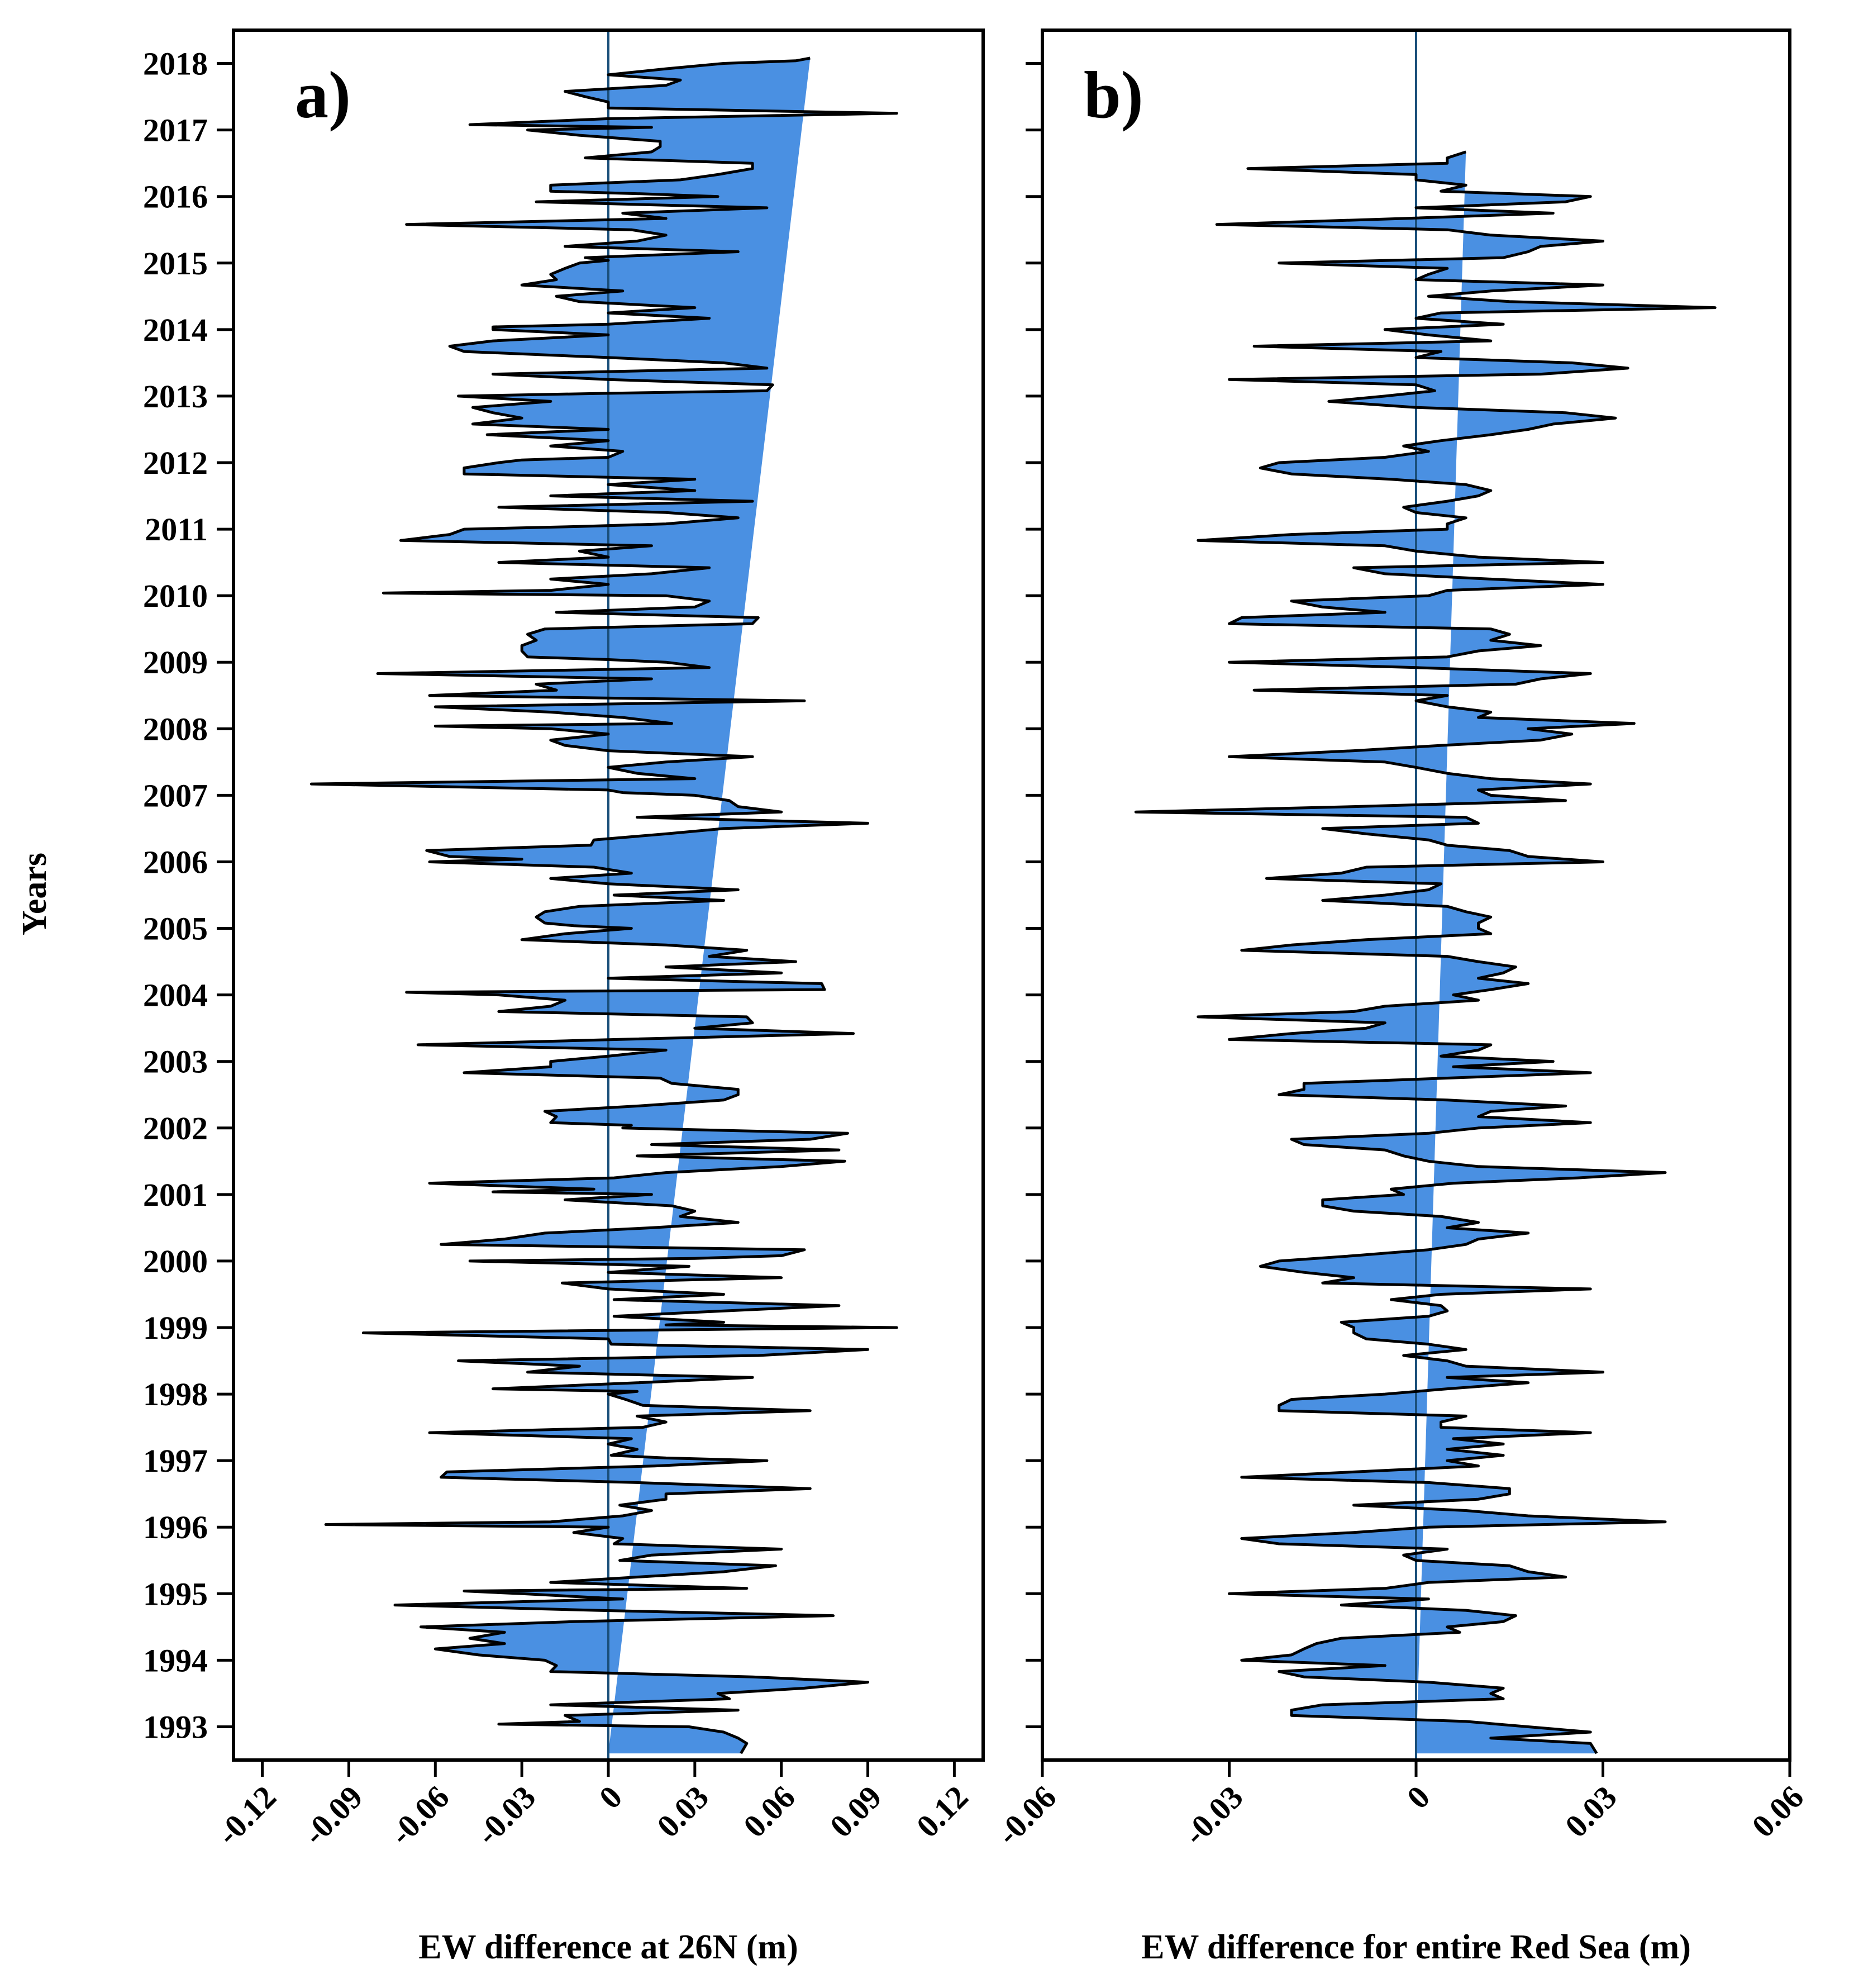  I want to click on panel-a-x-ticks: -0.12 -0.09 -0.06 -0.03 0 0.03 0.06 0.09 0.12, so click(592, 1806).